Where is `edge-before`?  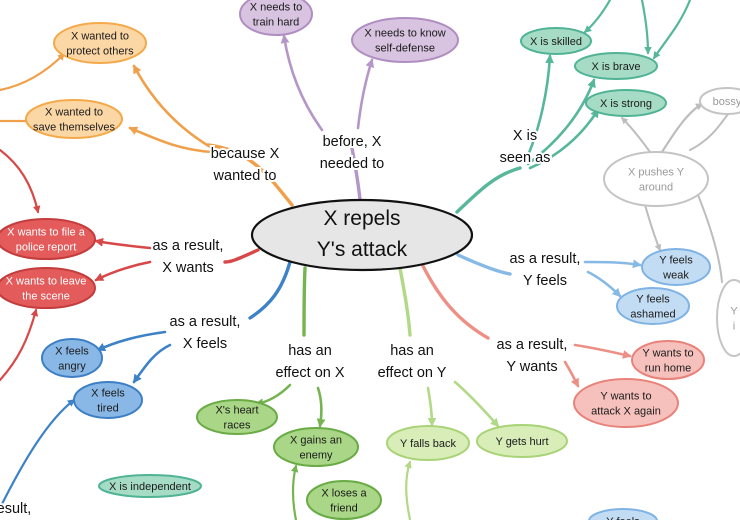
edge-before is located at coordinates (356, 174).